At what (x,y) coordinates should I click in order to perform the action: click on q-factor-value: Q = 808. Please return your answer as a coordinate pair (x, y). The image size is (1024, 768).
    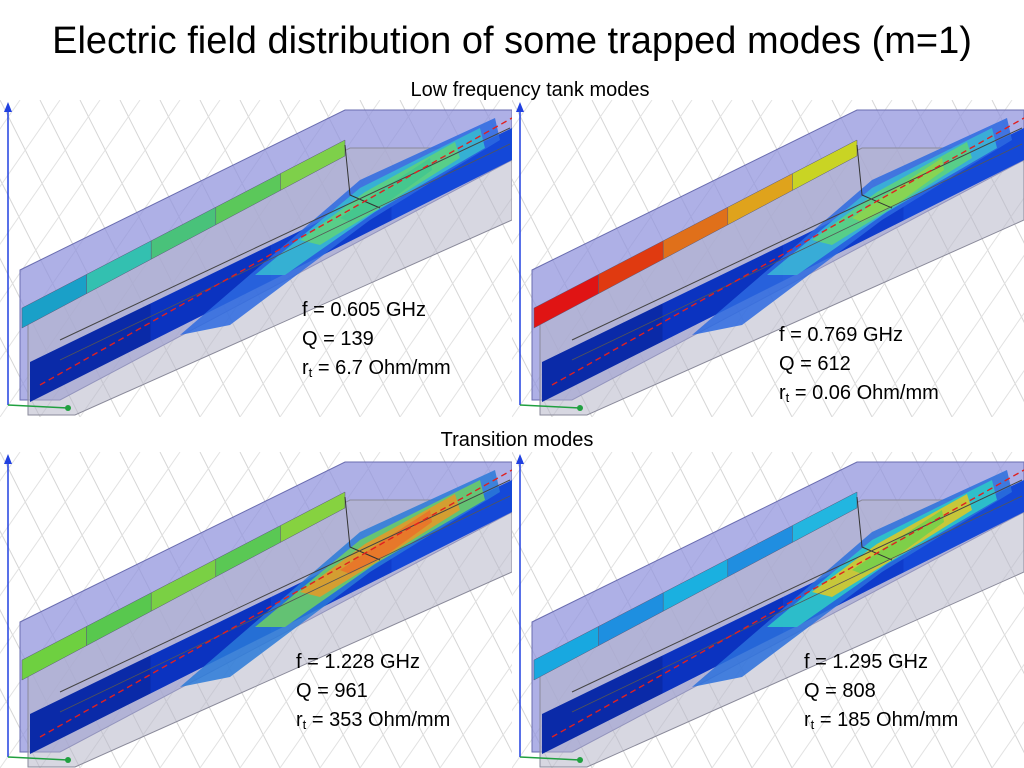
    Looking at the image, I should click on (840, 691).